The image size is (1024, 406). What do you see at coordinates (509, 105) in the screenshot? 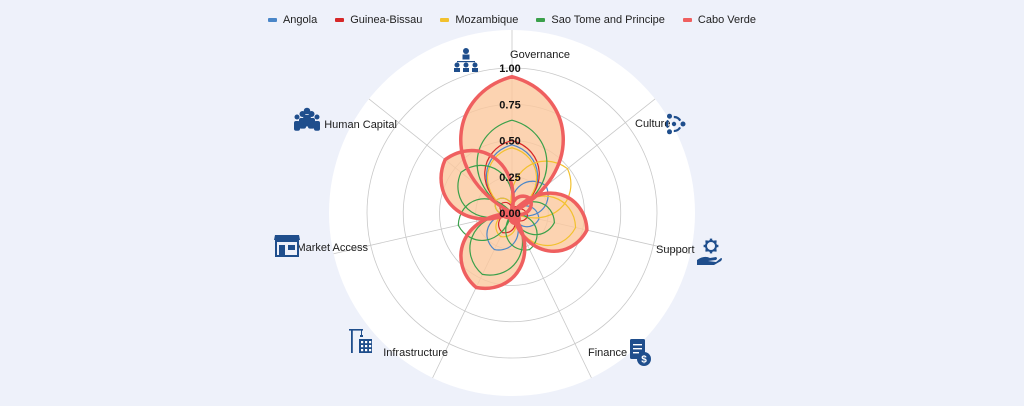
I see `radial-tick-label: 0.75` at bounding box center [509, 105].